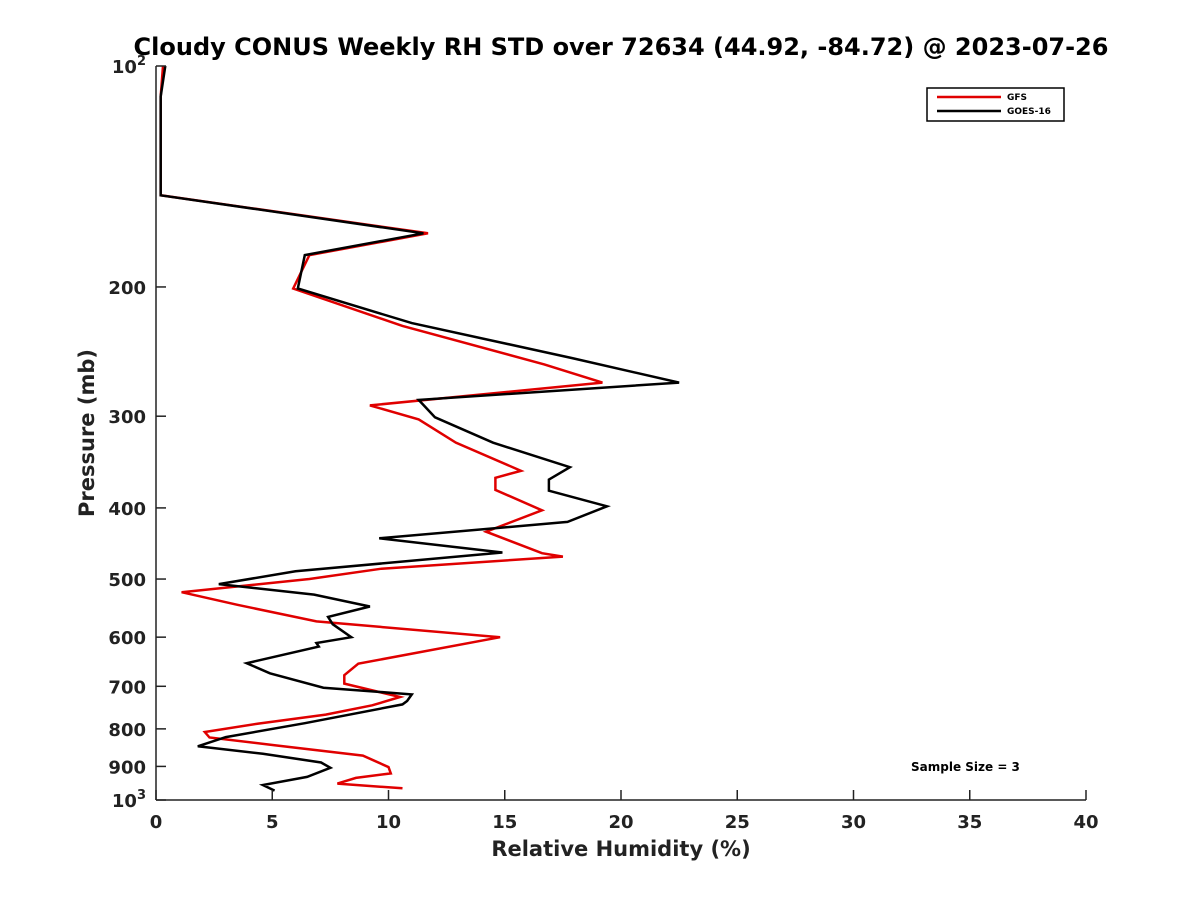 This screenshot has width=1200, height=900. I want to click on y-tick-label: 10³, so click(129, 800).